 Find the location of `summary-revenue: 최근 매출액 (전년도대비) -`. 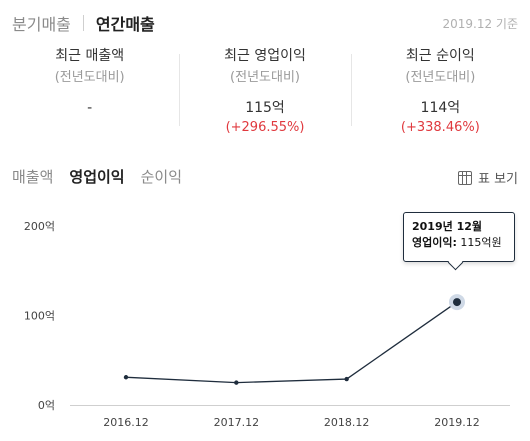

summary-revenue: 최근 매출액 (전년도대비) - is located at coordinates (89, 96).